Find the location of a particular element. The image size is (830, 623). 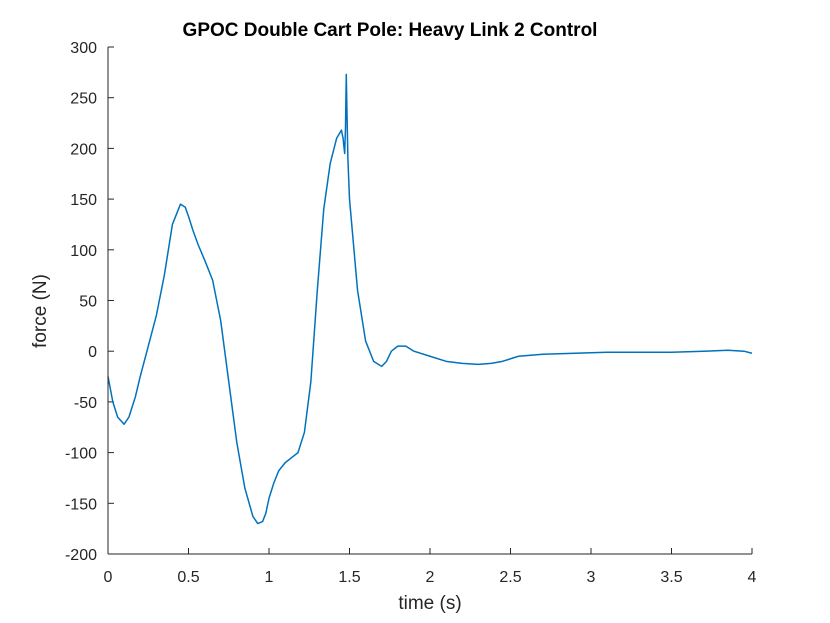

y-axis-ticks: -200 -150 -100 -50 0 50 100 150 200 250 300 is located at coordinates (89, 302).